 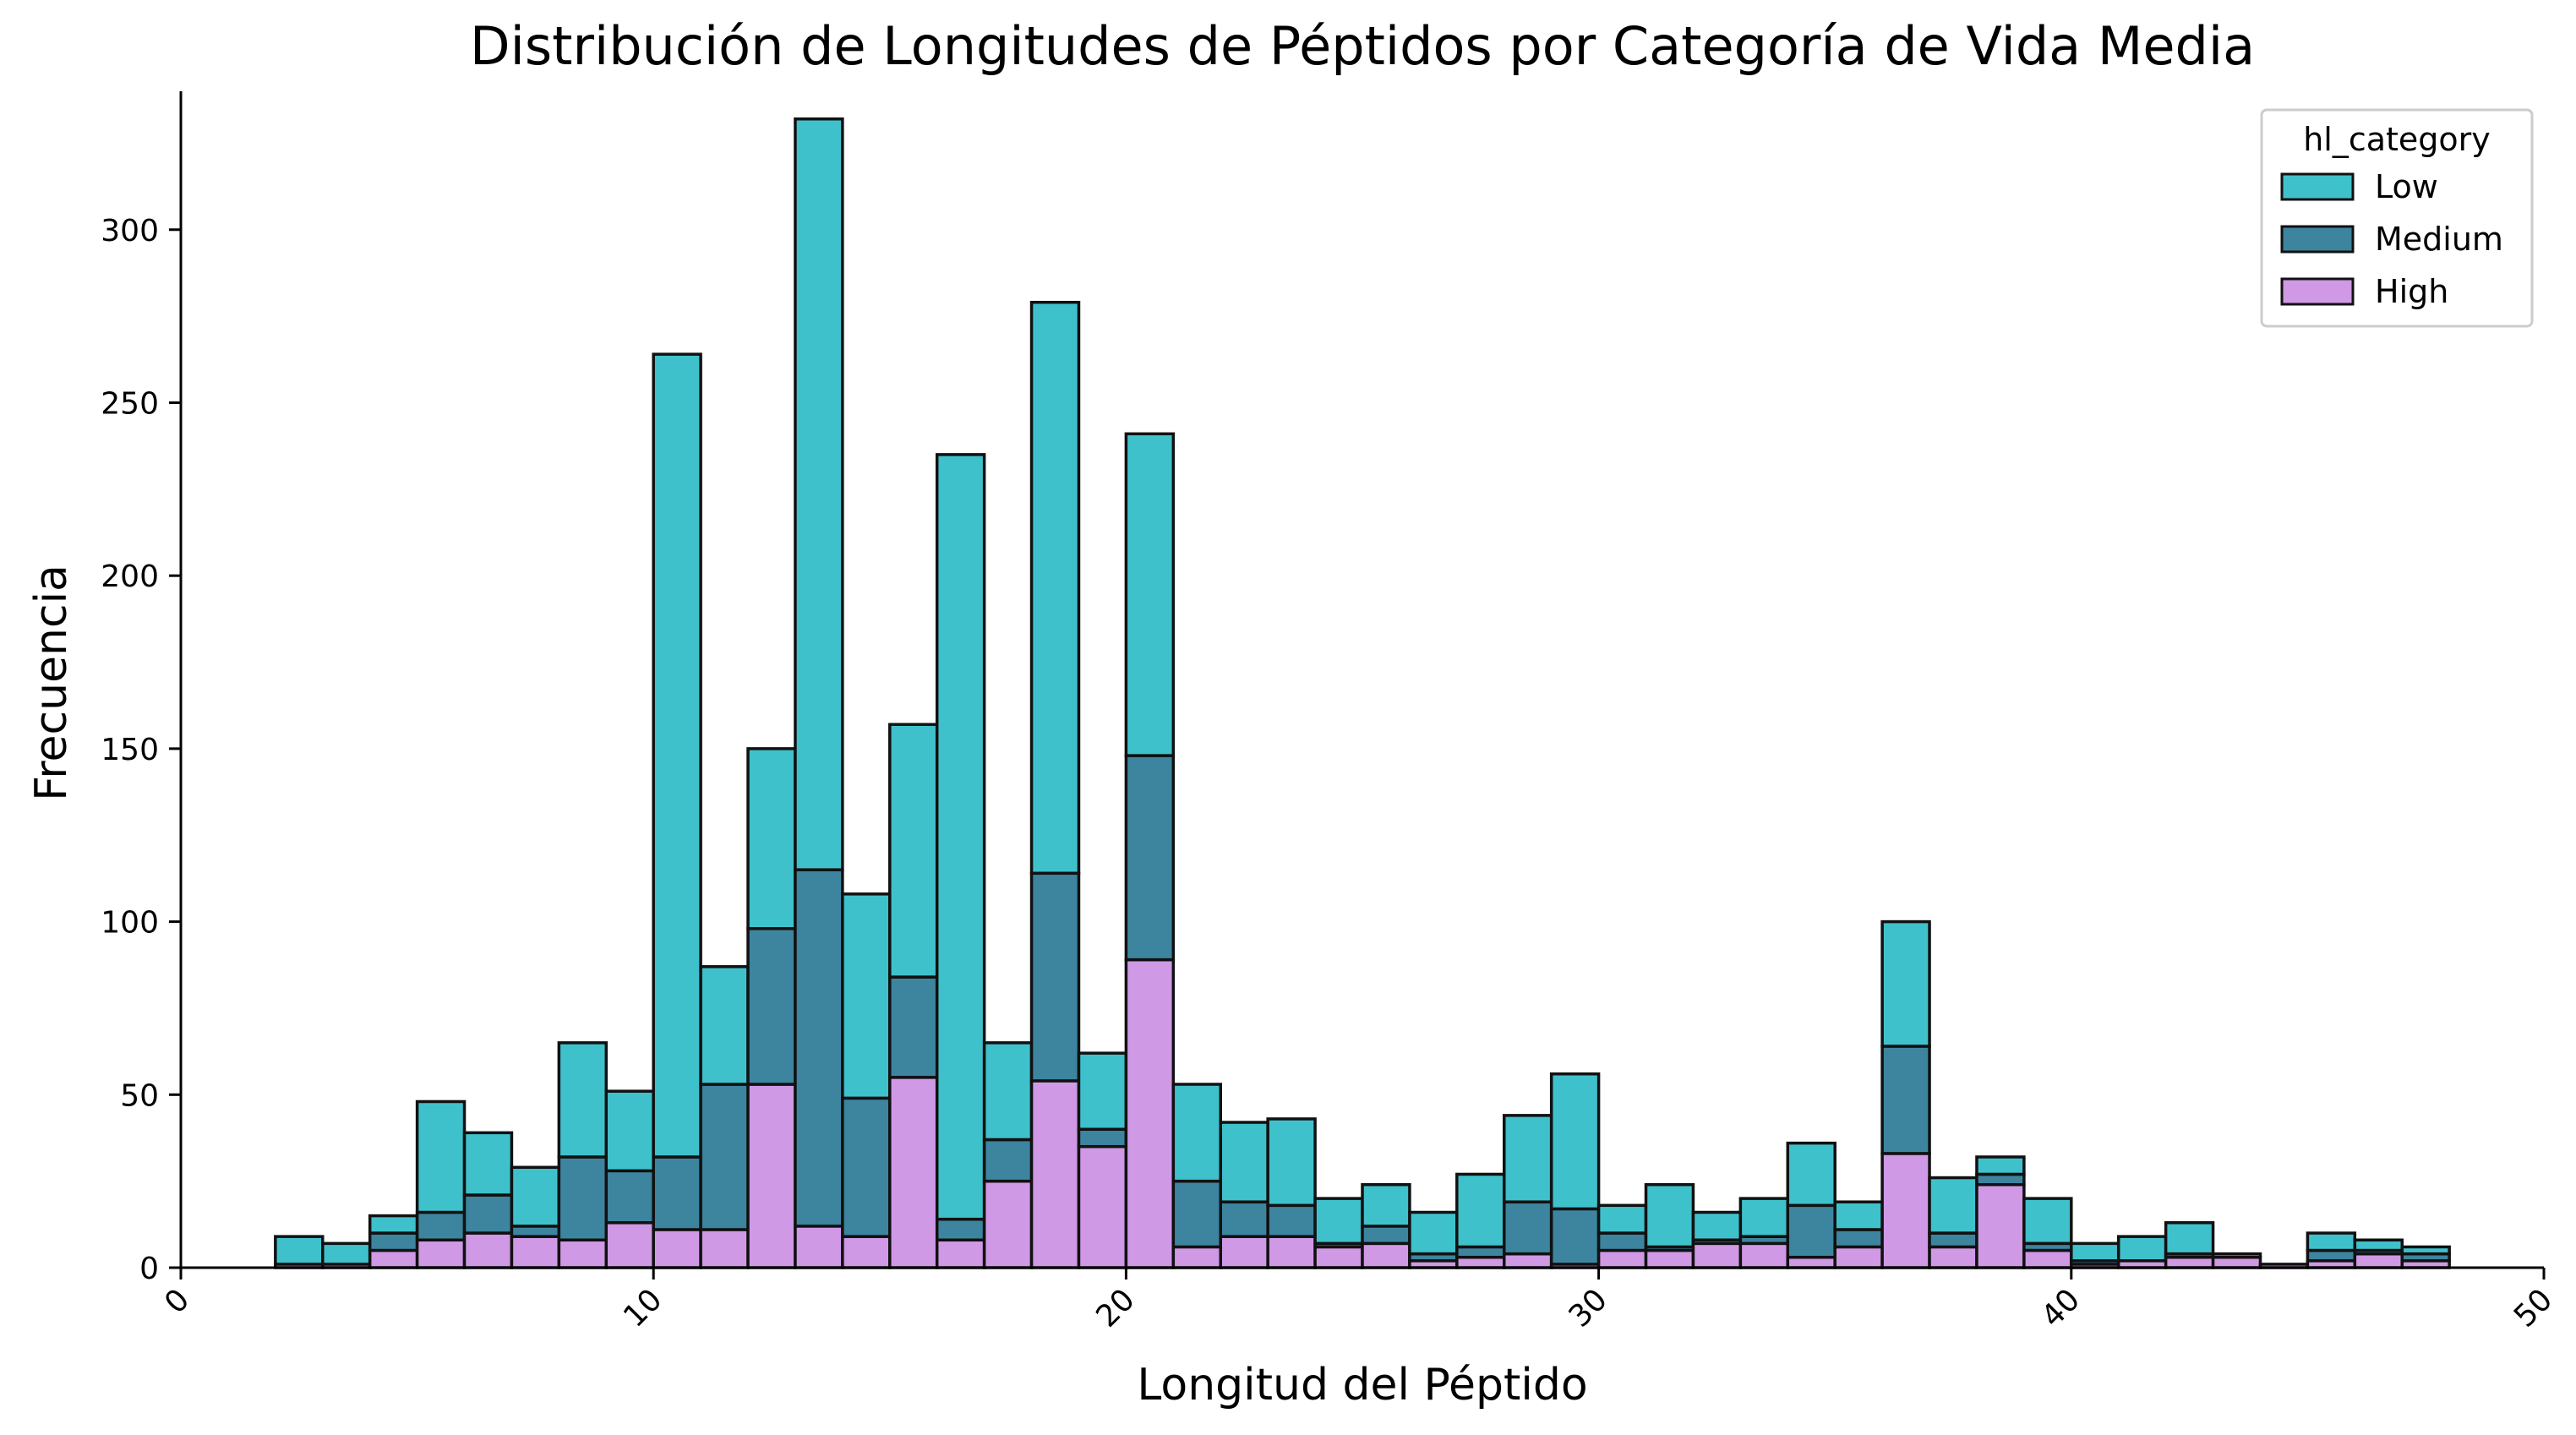 What do you see at coordinates (1362, 1385) in the screenshot?
I see `x-axis-label: Longitud del Péptido` at bounding box center [1362, 1385].